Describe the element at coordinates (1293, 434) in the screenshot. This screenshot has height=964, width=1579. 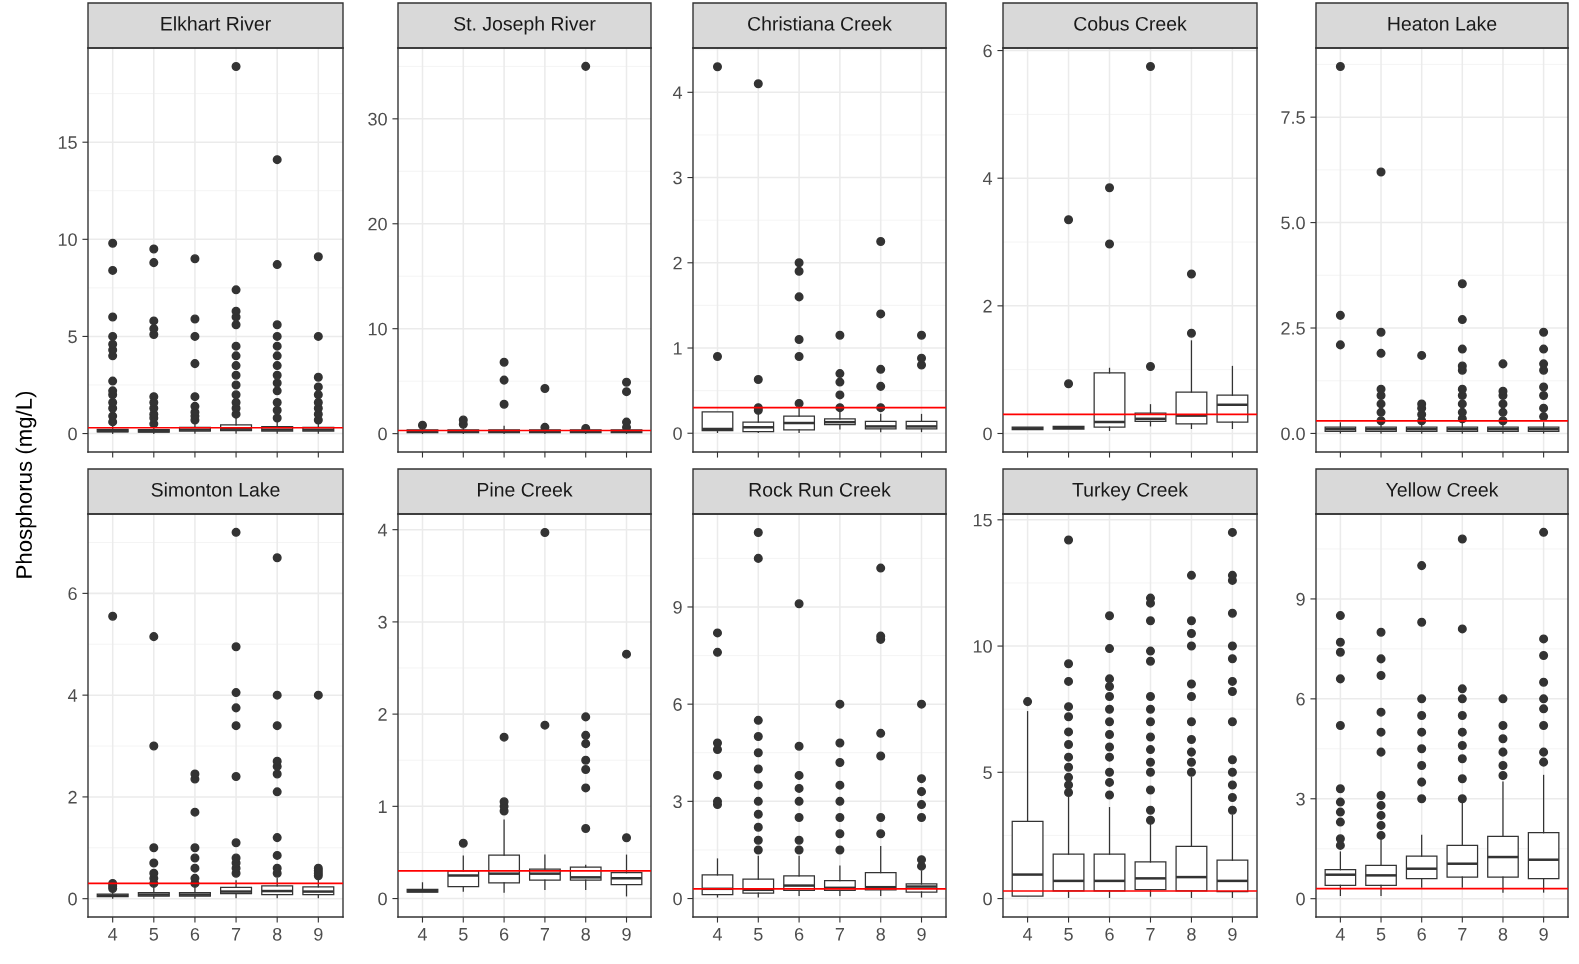
I see `y-tick-label: 0.0` at that location.